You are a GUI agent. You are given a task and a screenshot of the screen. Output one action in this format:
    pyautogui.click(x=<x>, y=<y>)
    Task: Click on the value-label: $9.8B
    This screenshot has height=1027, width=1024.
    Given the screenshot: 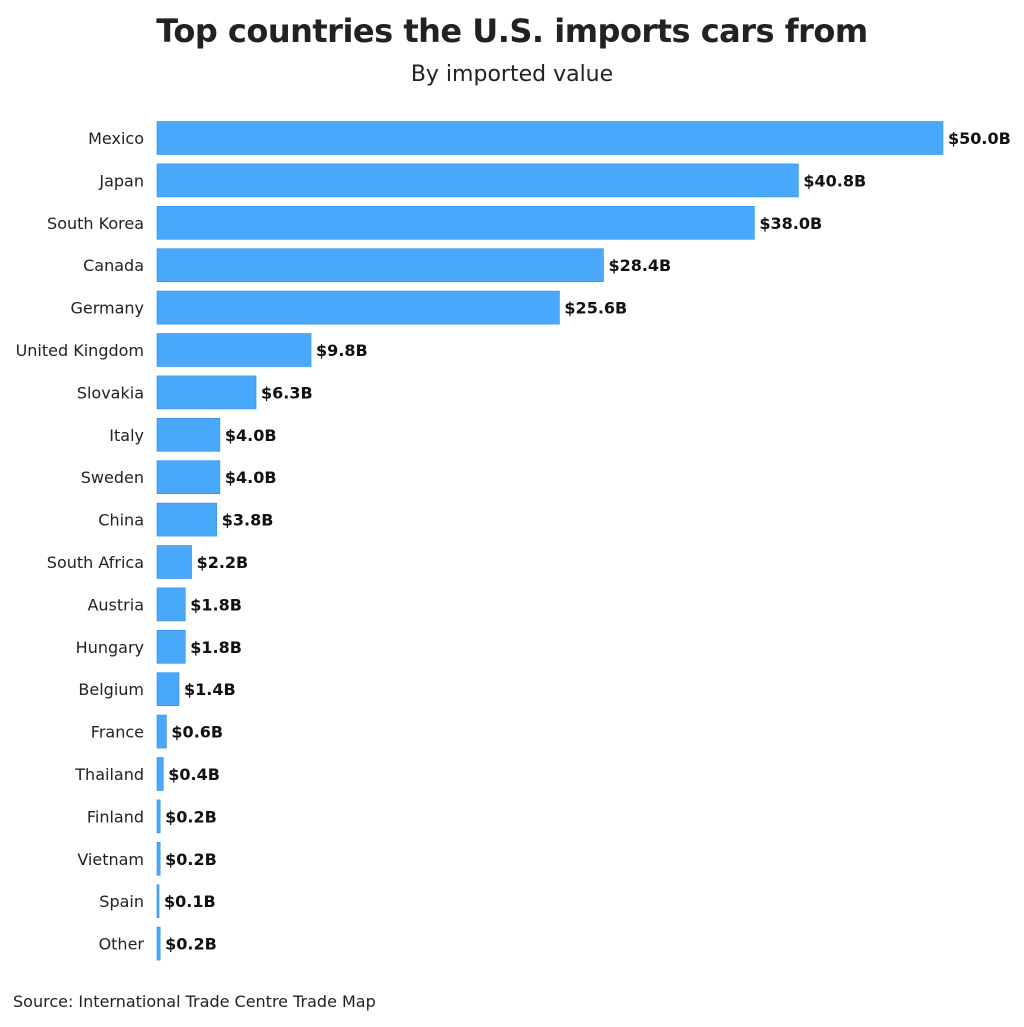 What is the action you would take?
    pyautogui.click(x=342, y=350)
    